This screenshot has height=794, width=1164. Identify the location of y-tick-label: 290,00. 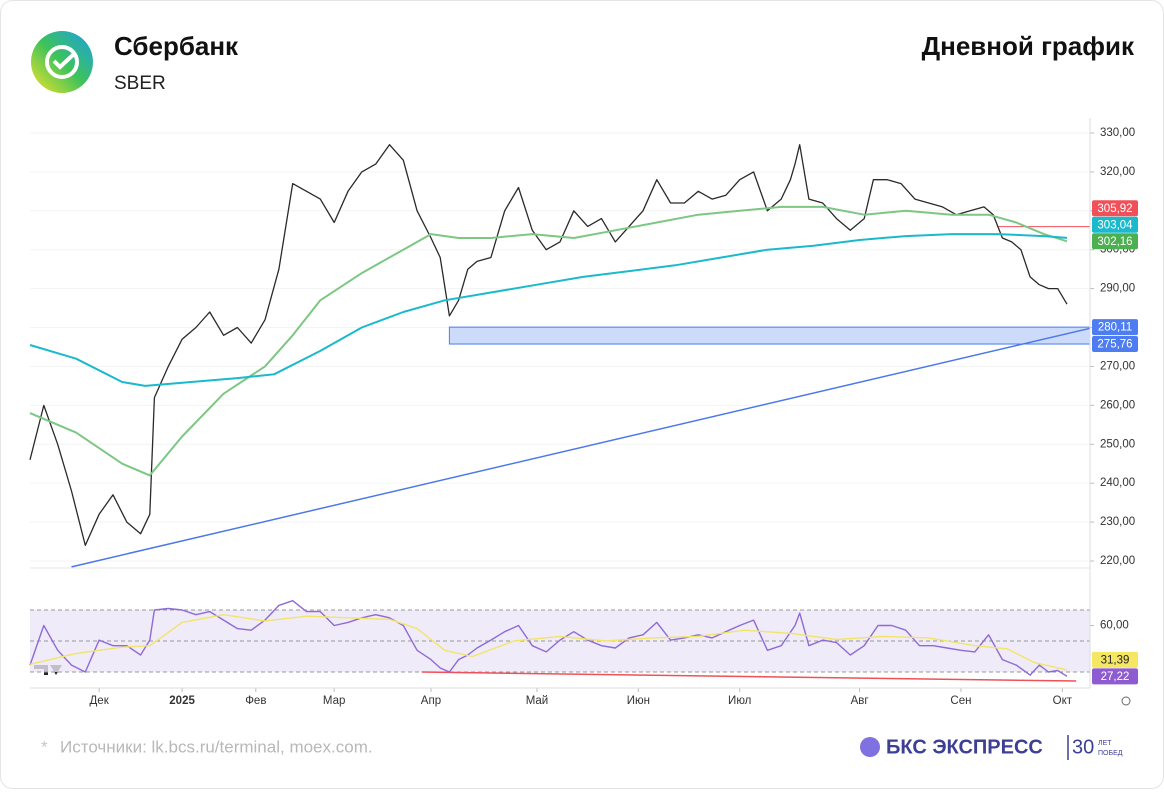
(1117, 289).